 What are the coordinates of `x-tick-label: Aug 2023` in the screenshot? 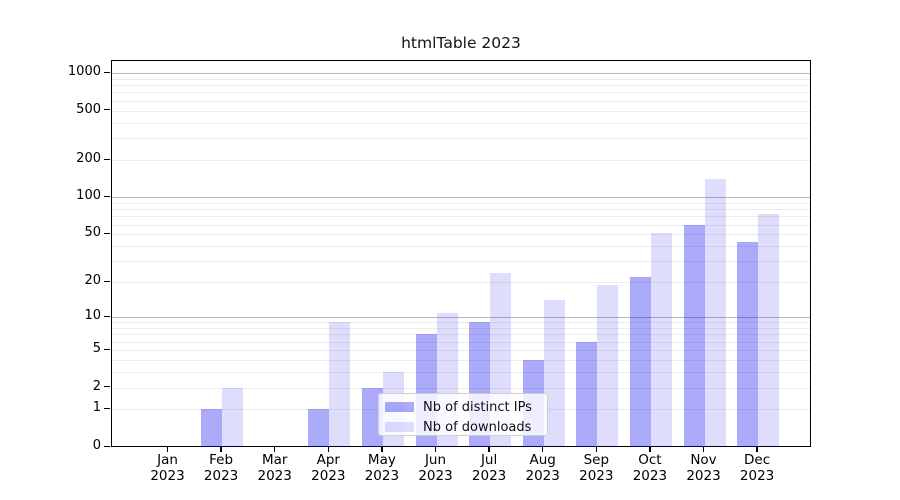 It's located at (542, 468).